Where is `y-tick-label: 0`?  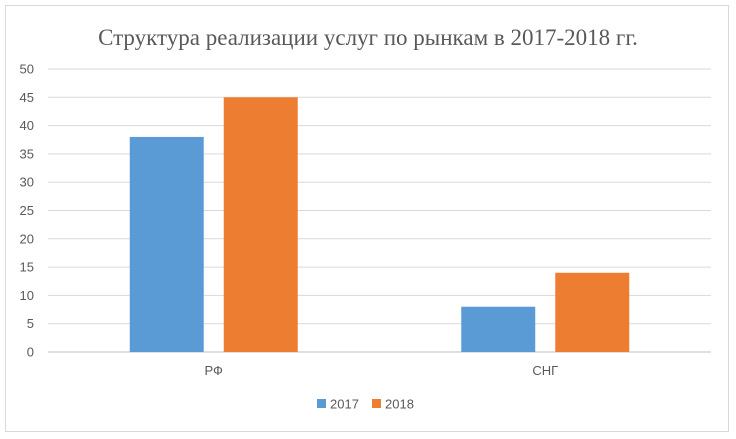
y-tick-label: 0 is located at coordinates (30, 352).